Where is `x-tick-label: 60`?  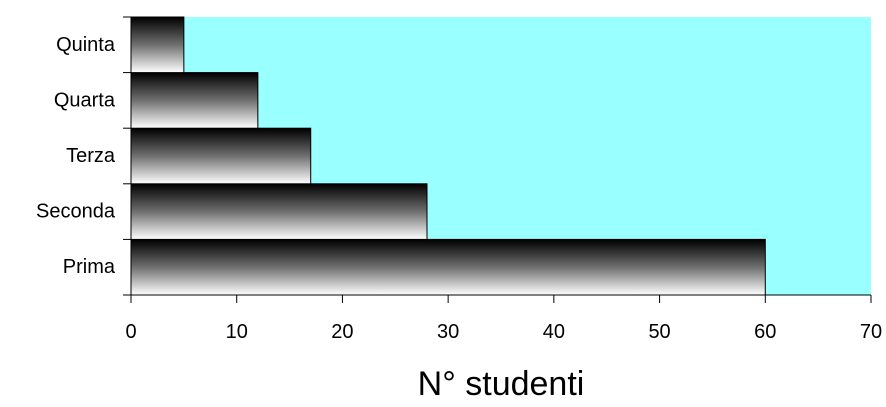 x-tick-label: 60 is located at coordinates (765, 332).